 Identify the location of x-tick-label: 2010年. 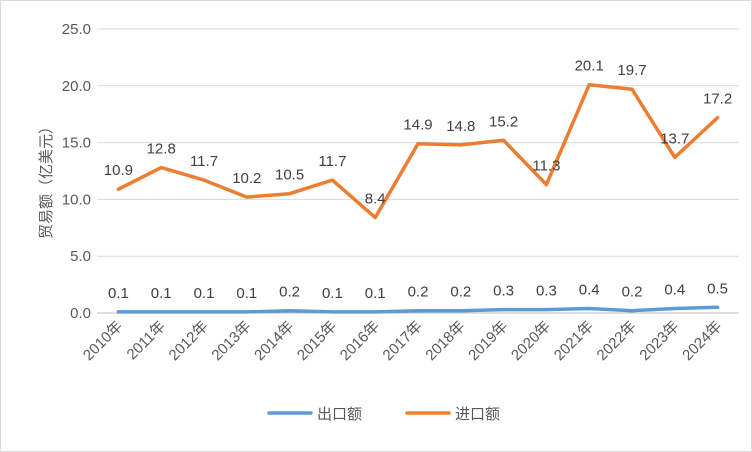
(103, 341).